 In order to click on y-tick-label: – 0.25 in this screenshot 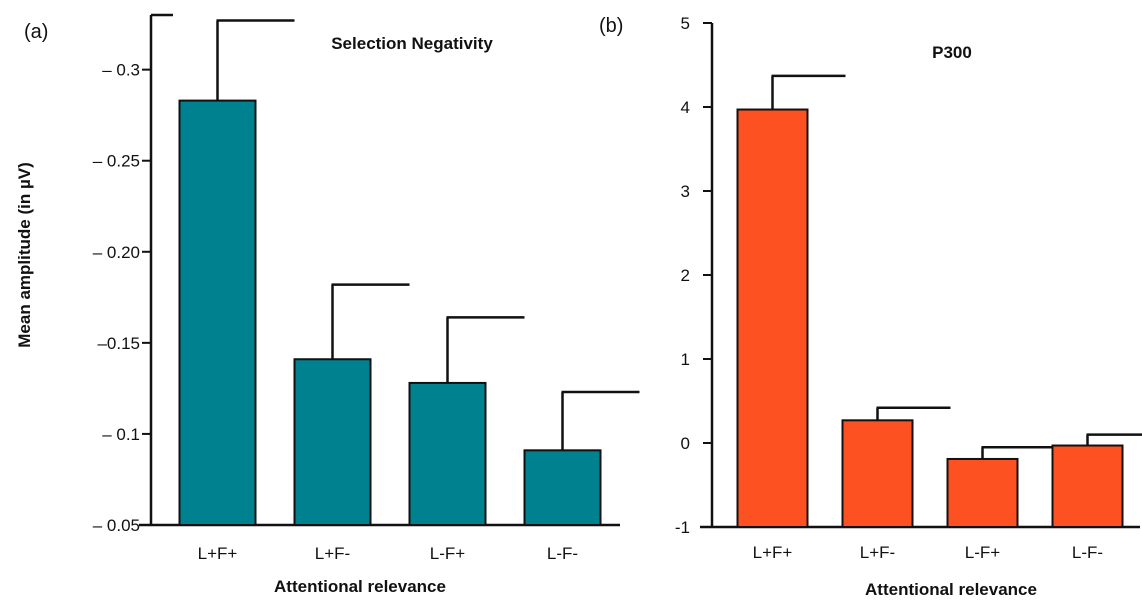, I will do `click(116, 161)`.